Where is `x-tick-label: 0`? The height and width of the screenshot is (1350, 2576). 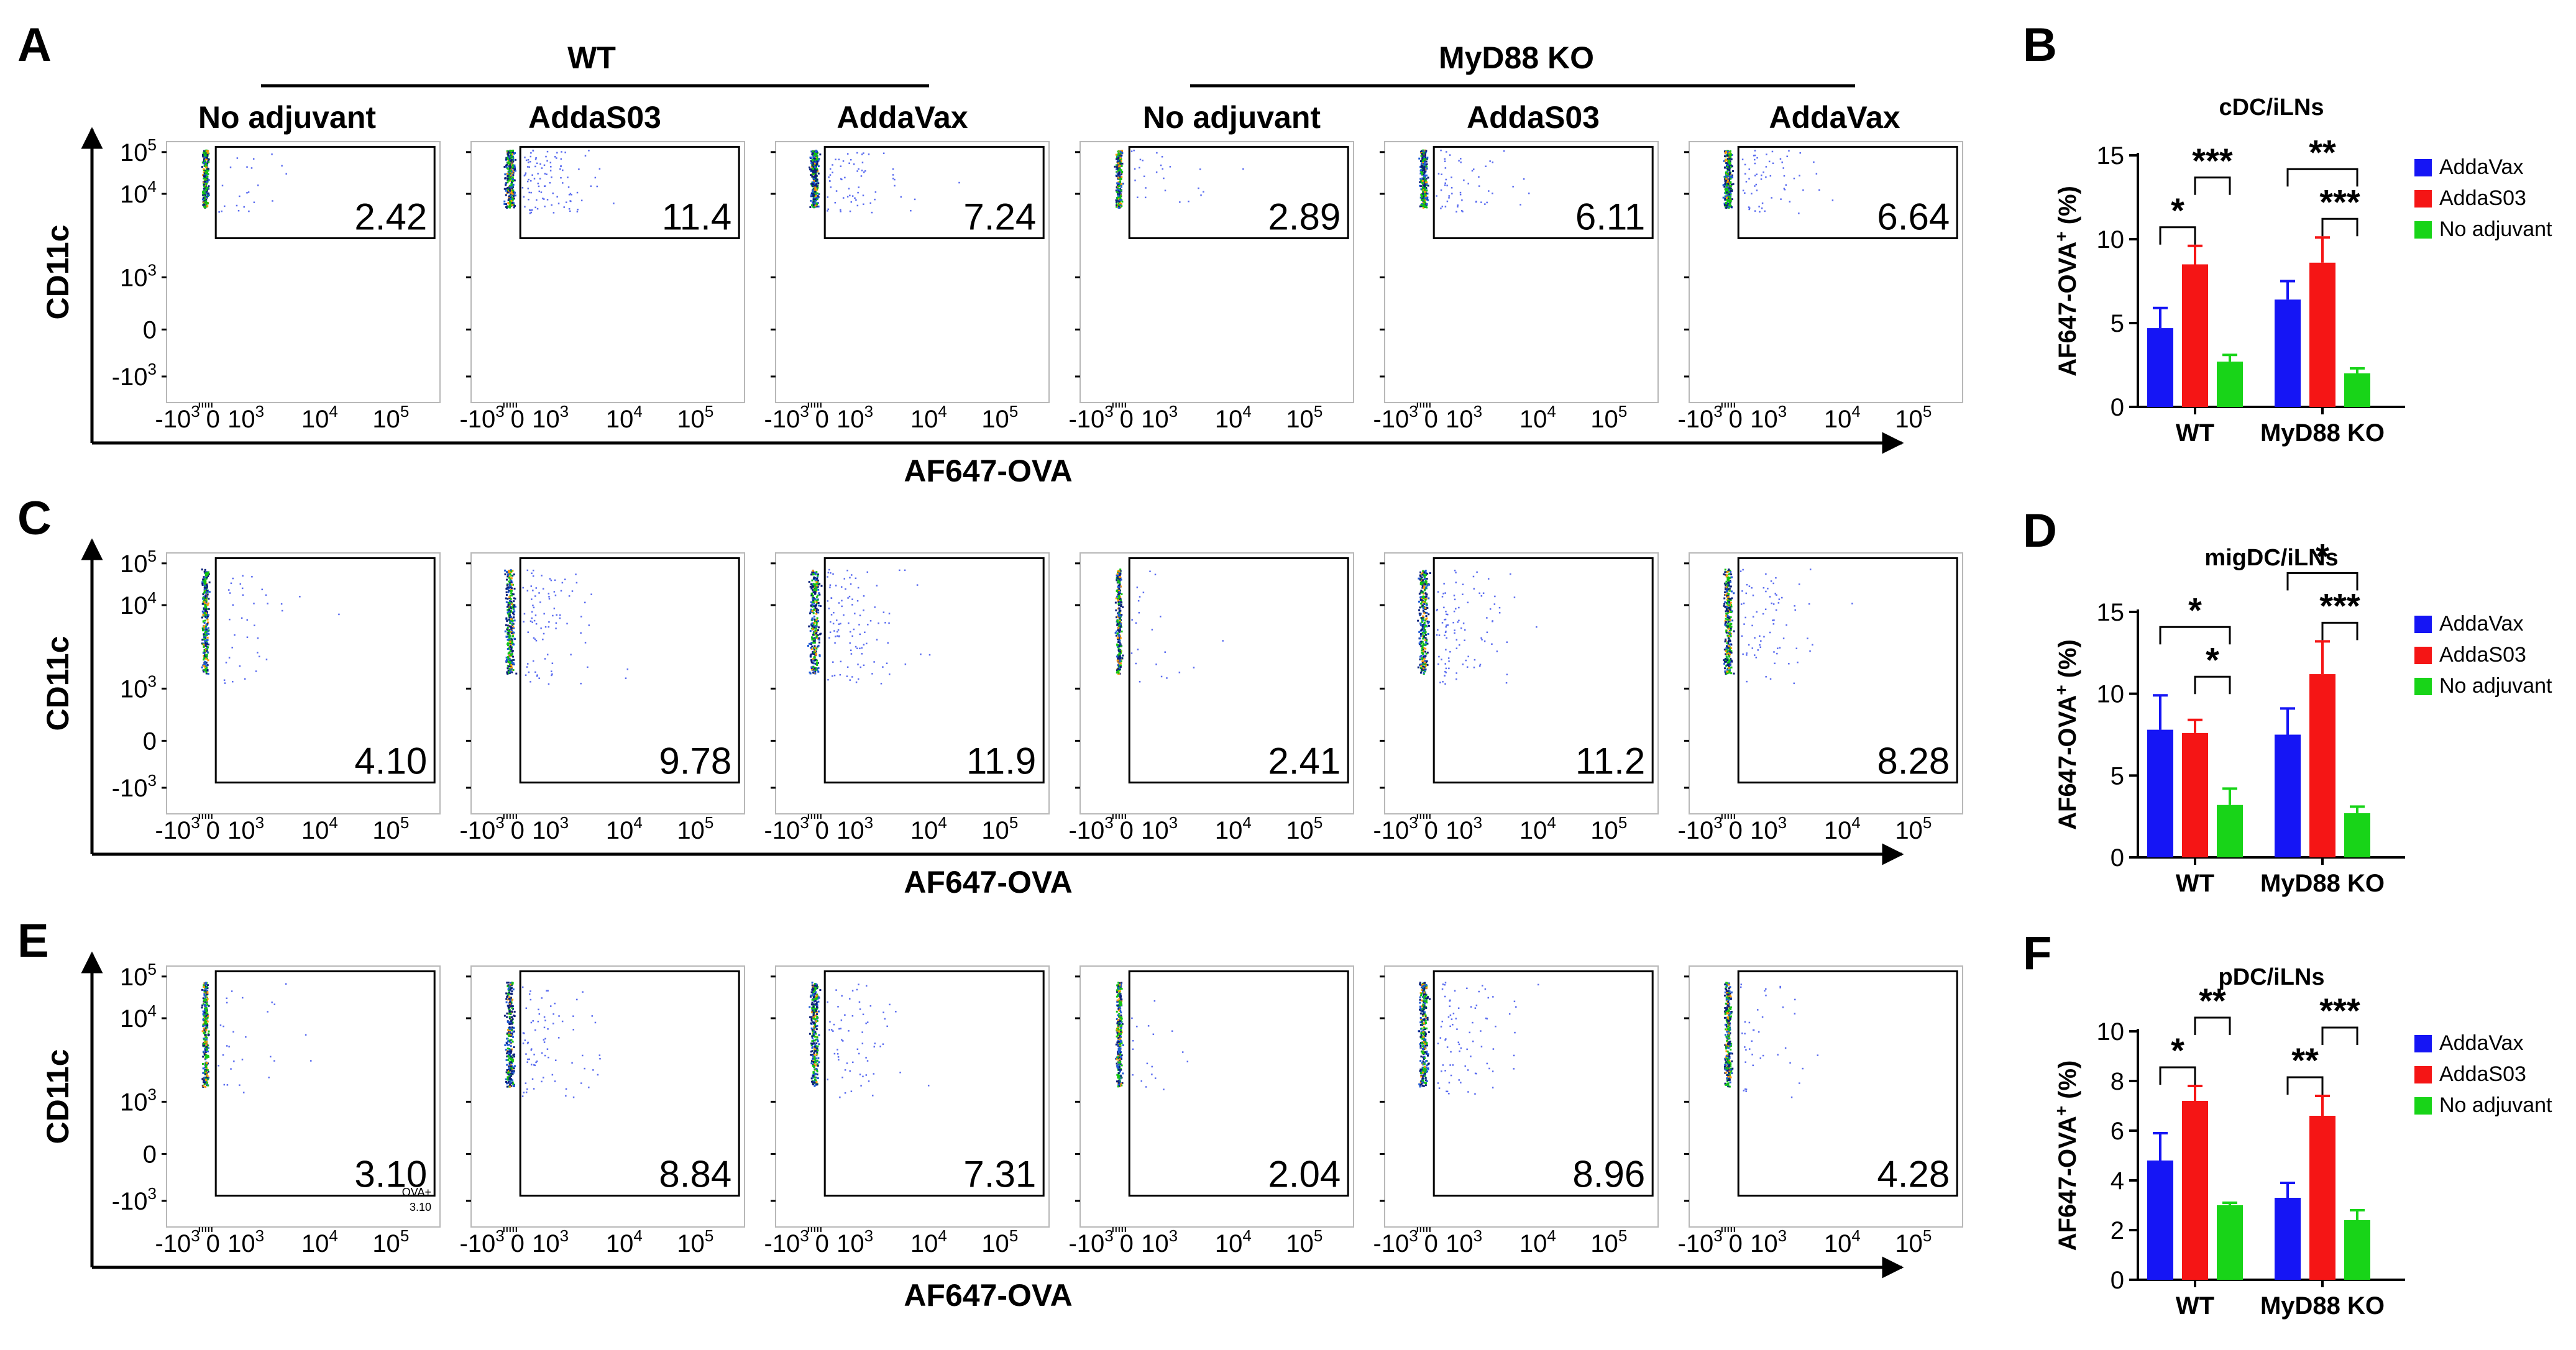 x-tick-label: 0 is located at coordinates (1127, 830).